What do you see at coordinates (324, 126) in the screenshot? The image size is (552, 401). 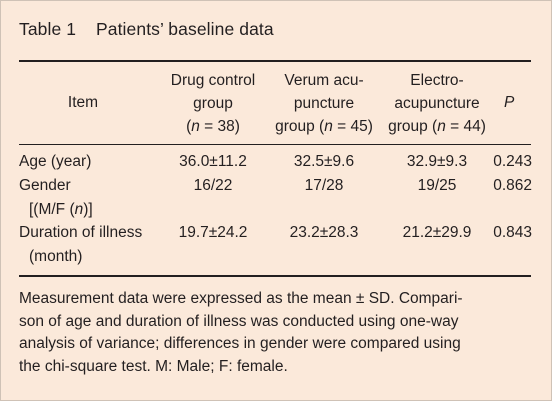 I see `header-verum-n: group (n = 45)` at bounding box center [324, 126].